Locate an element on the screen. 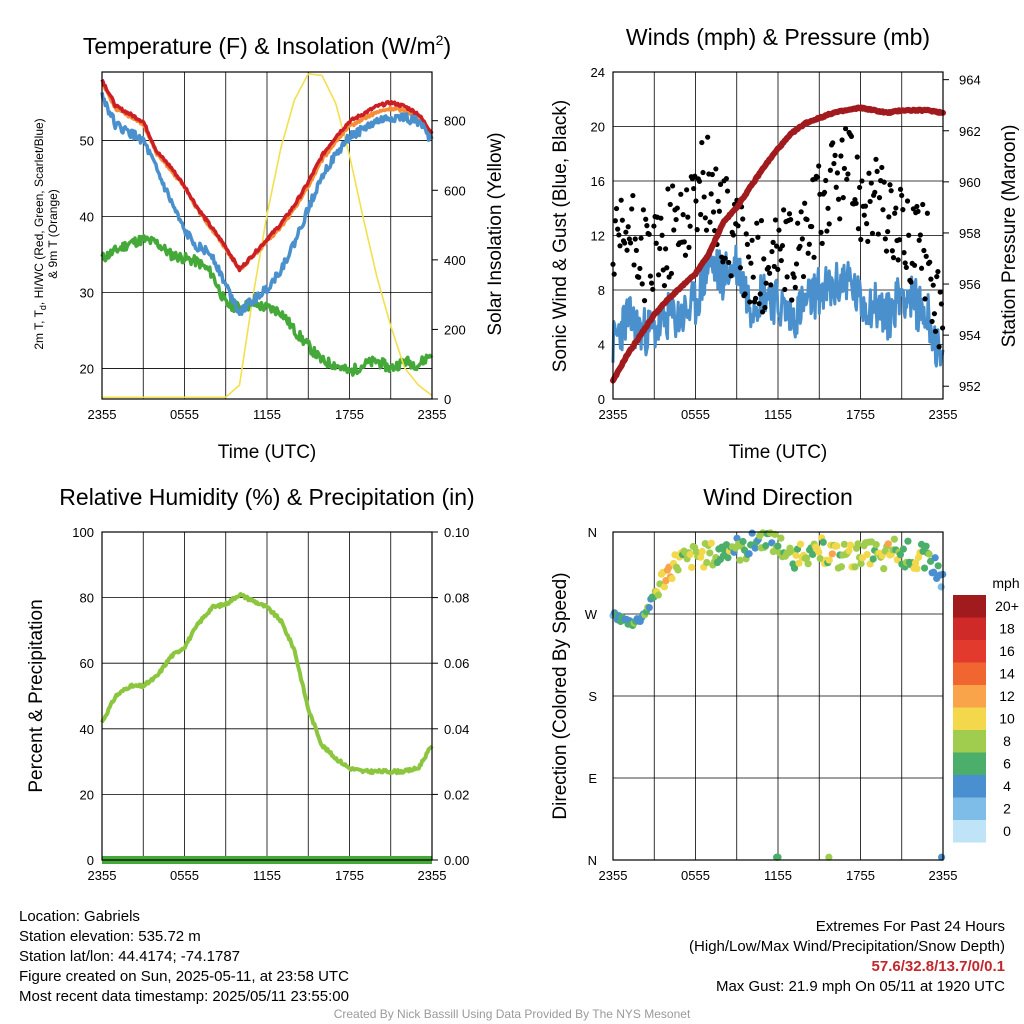 The width and height of the screenshot is (1024, 1024). plot-border is located at coordinates (267, 235).